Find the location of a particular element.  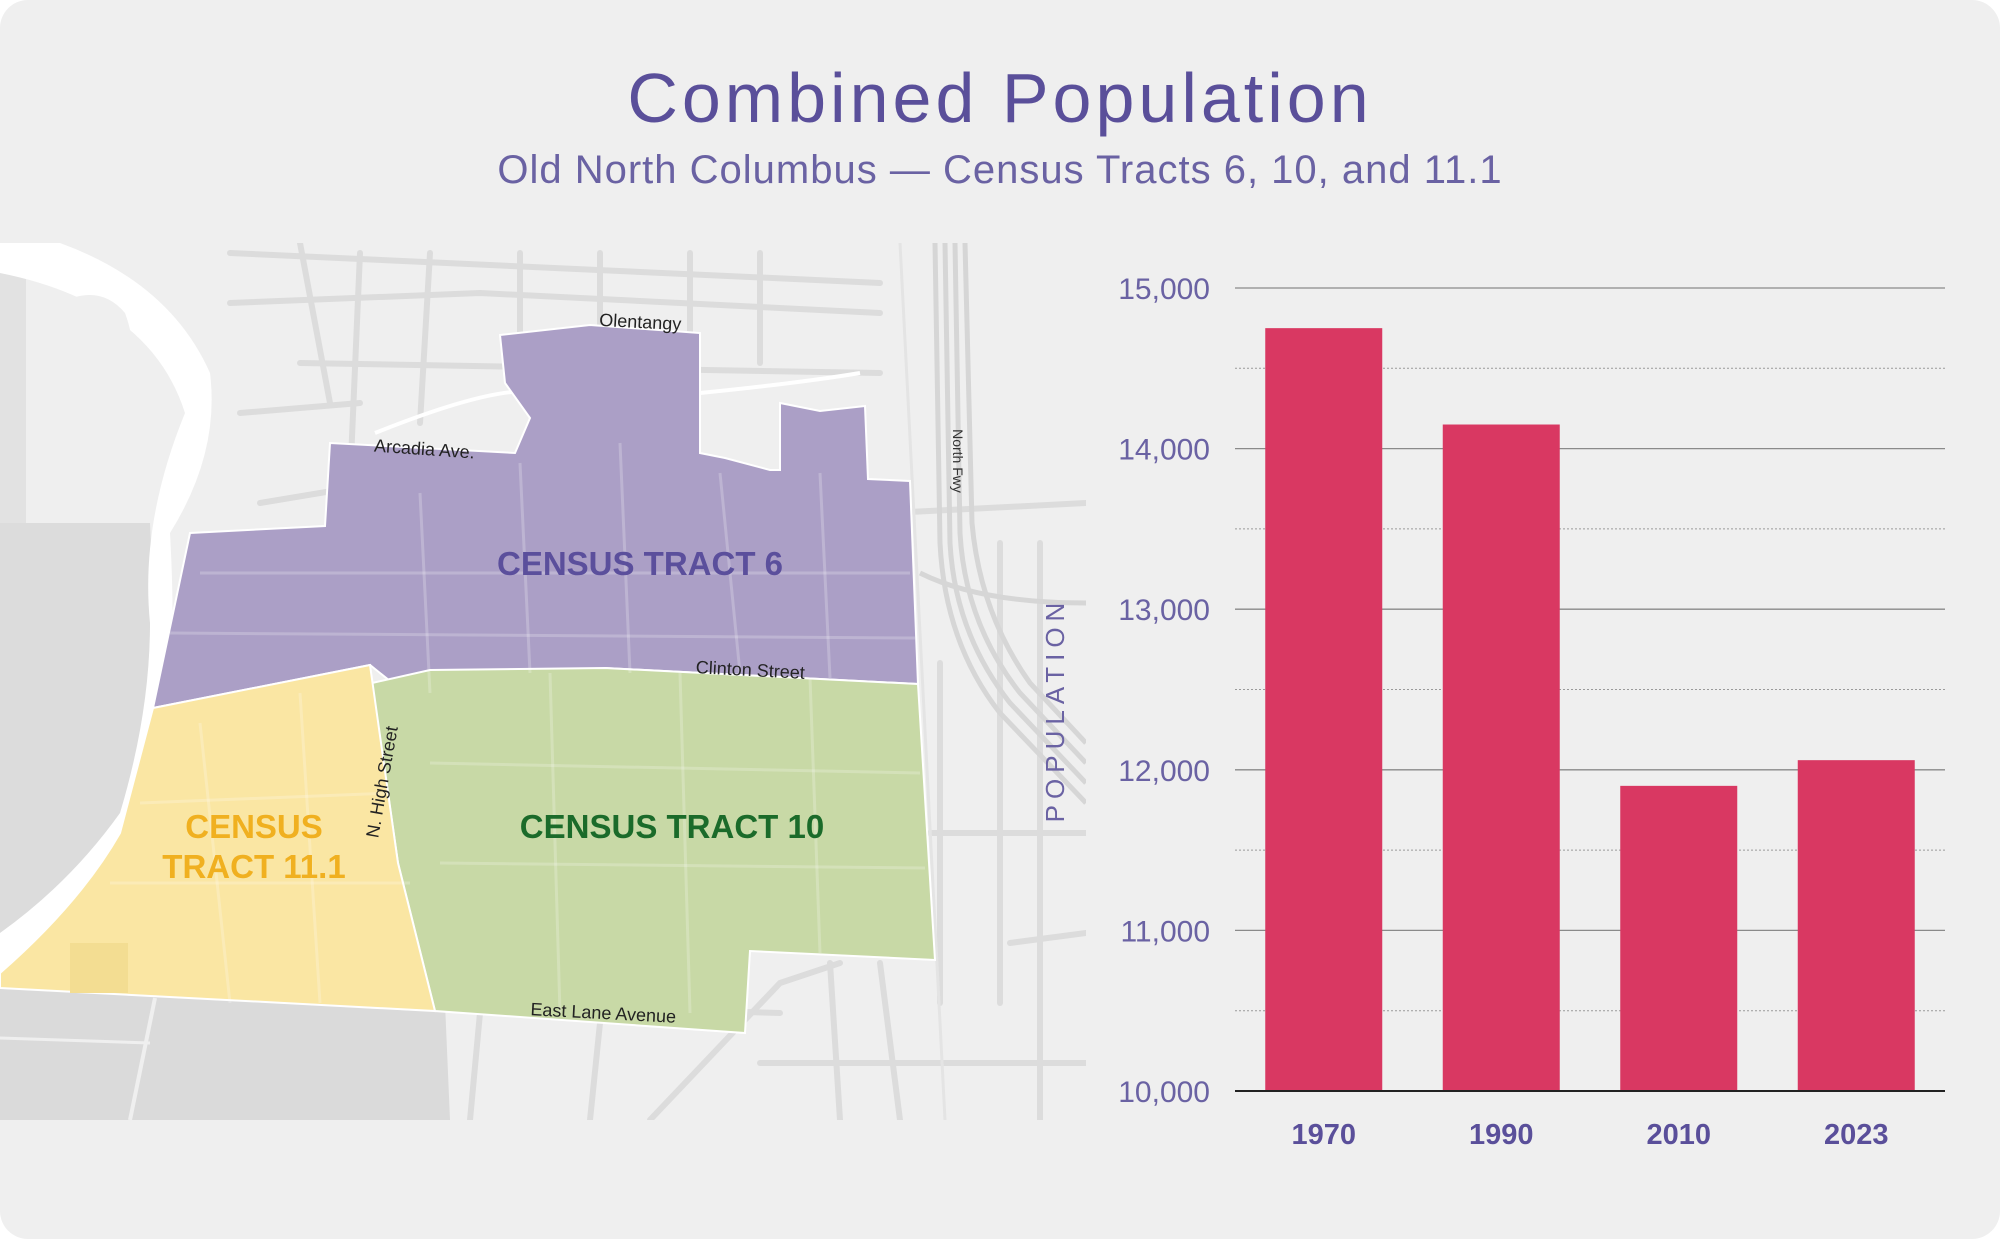

bar-1970 is located at coordinates (1324, 709).